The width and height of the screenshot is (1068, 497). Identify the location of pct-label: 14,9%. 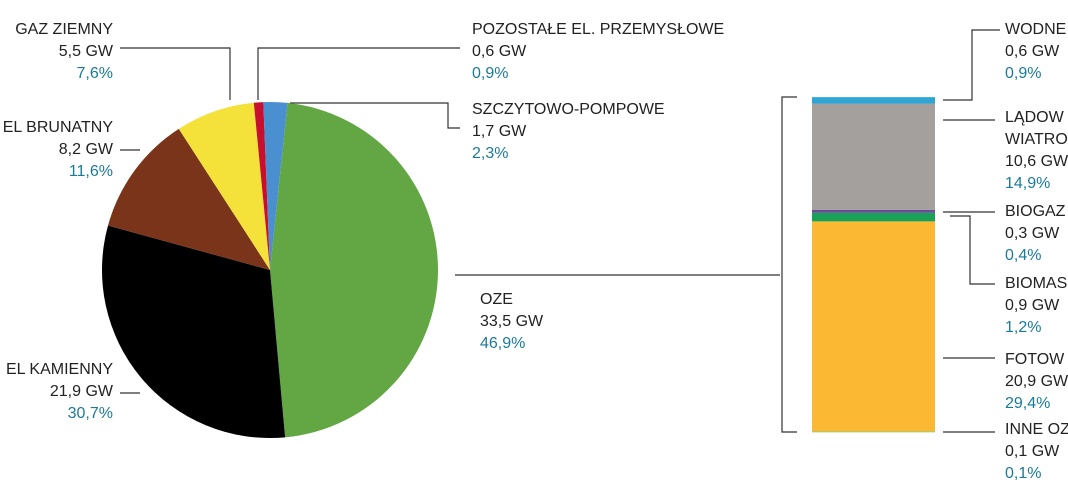
(1027, 183).